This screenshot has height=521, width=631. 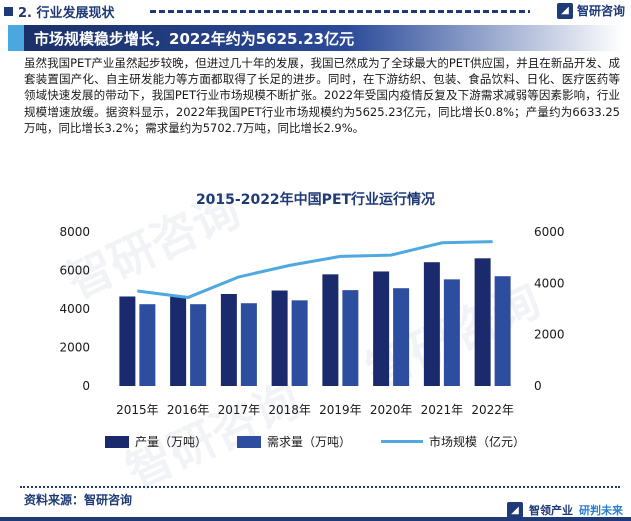 I want to click on legend-item-demand: 需求量（万吨）, so click(x=294, y=441).